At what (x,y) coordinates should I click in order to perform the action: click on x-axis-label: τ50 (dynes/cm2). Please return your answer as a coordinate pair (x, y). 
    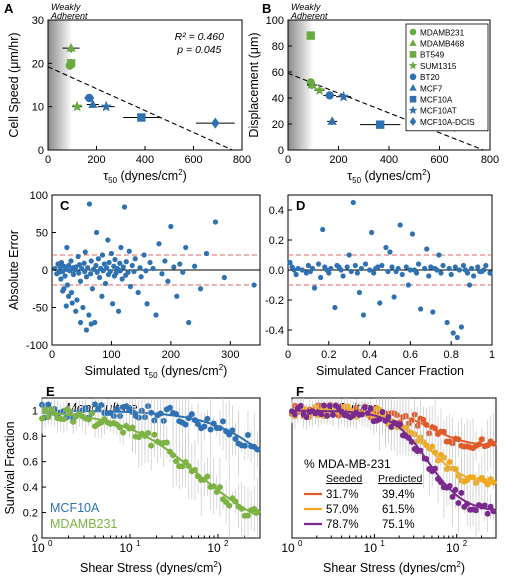
    Looking at the image, I should click on (145, 176).